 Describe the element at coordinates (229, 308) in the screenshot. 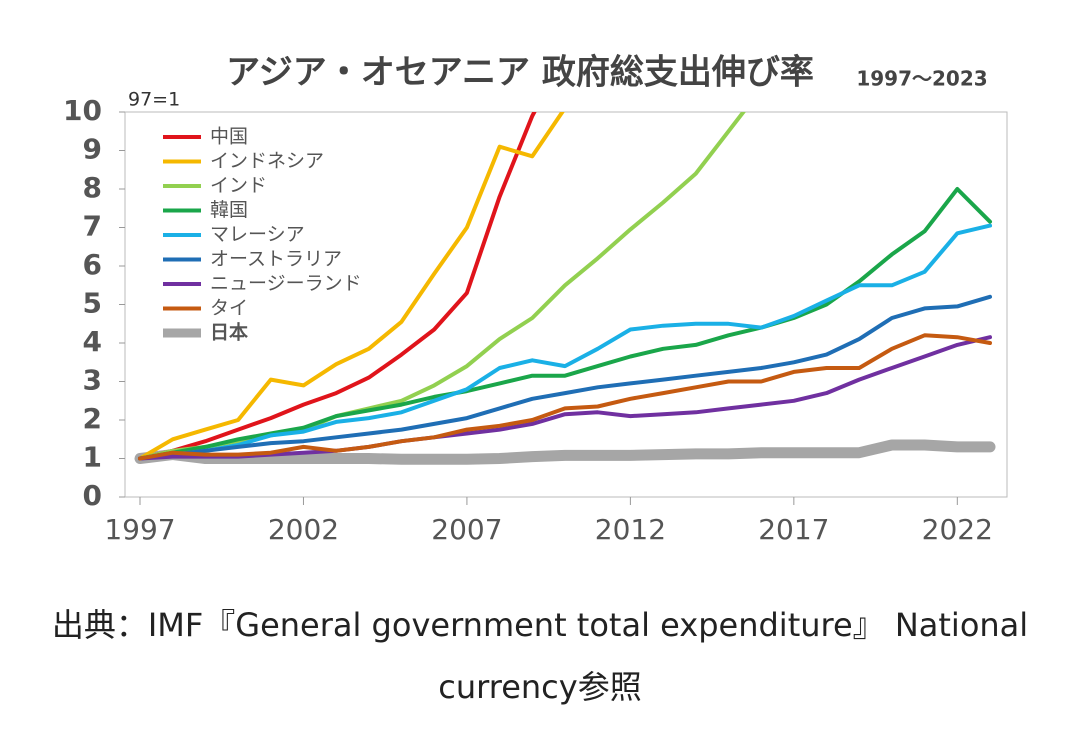

I see `legend-label: タイ` at that location.